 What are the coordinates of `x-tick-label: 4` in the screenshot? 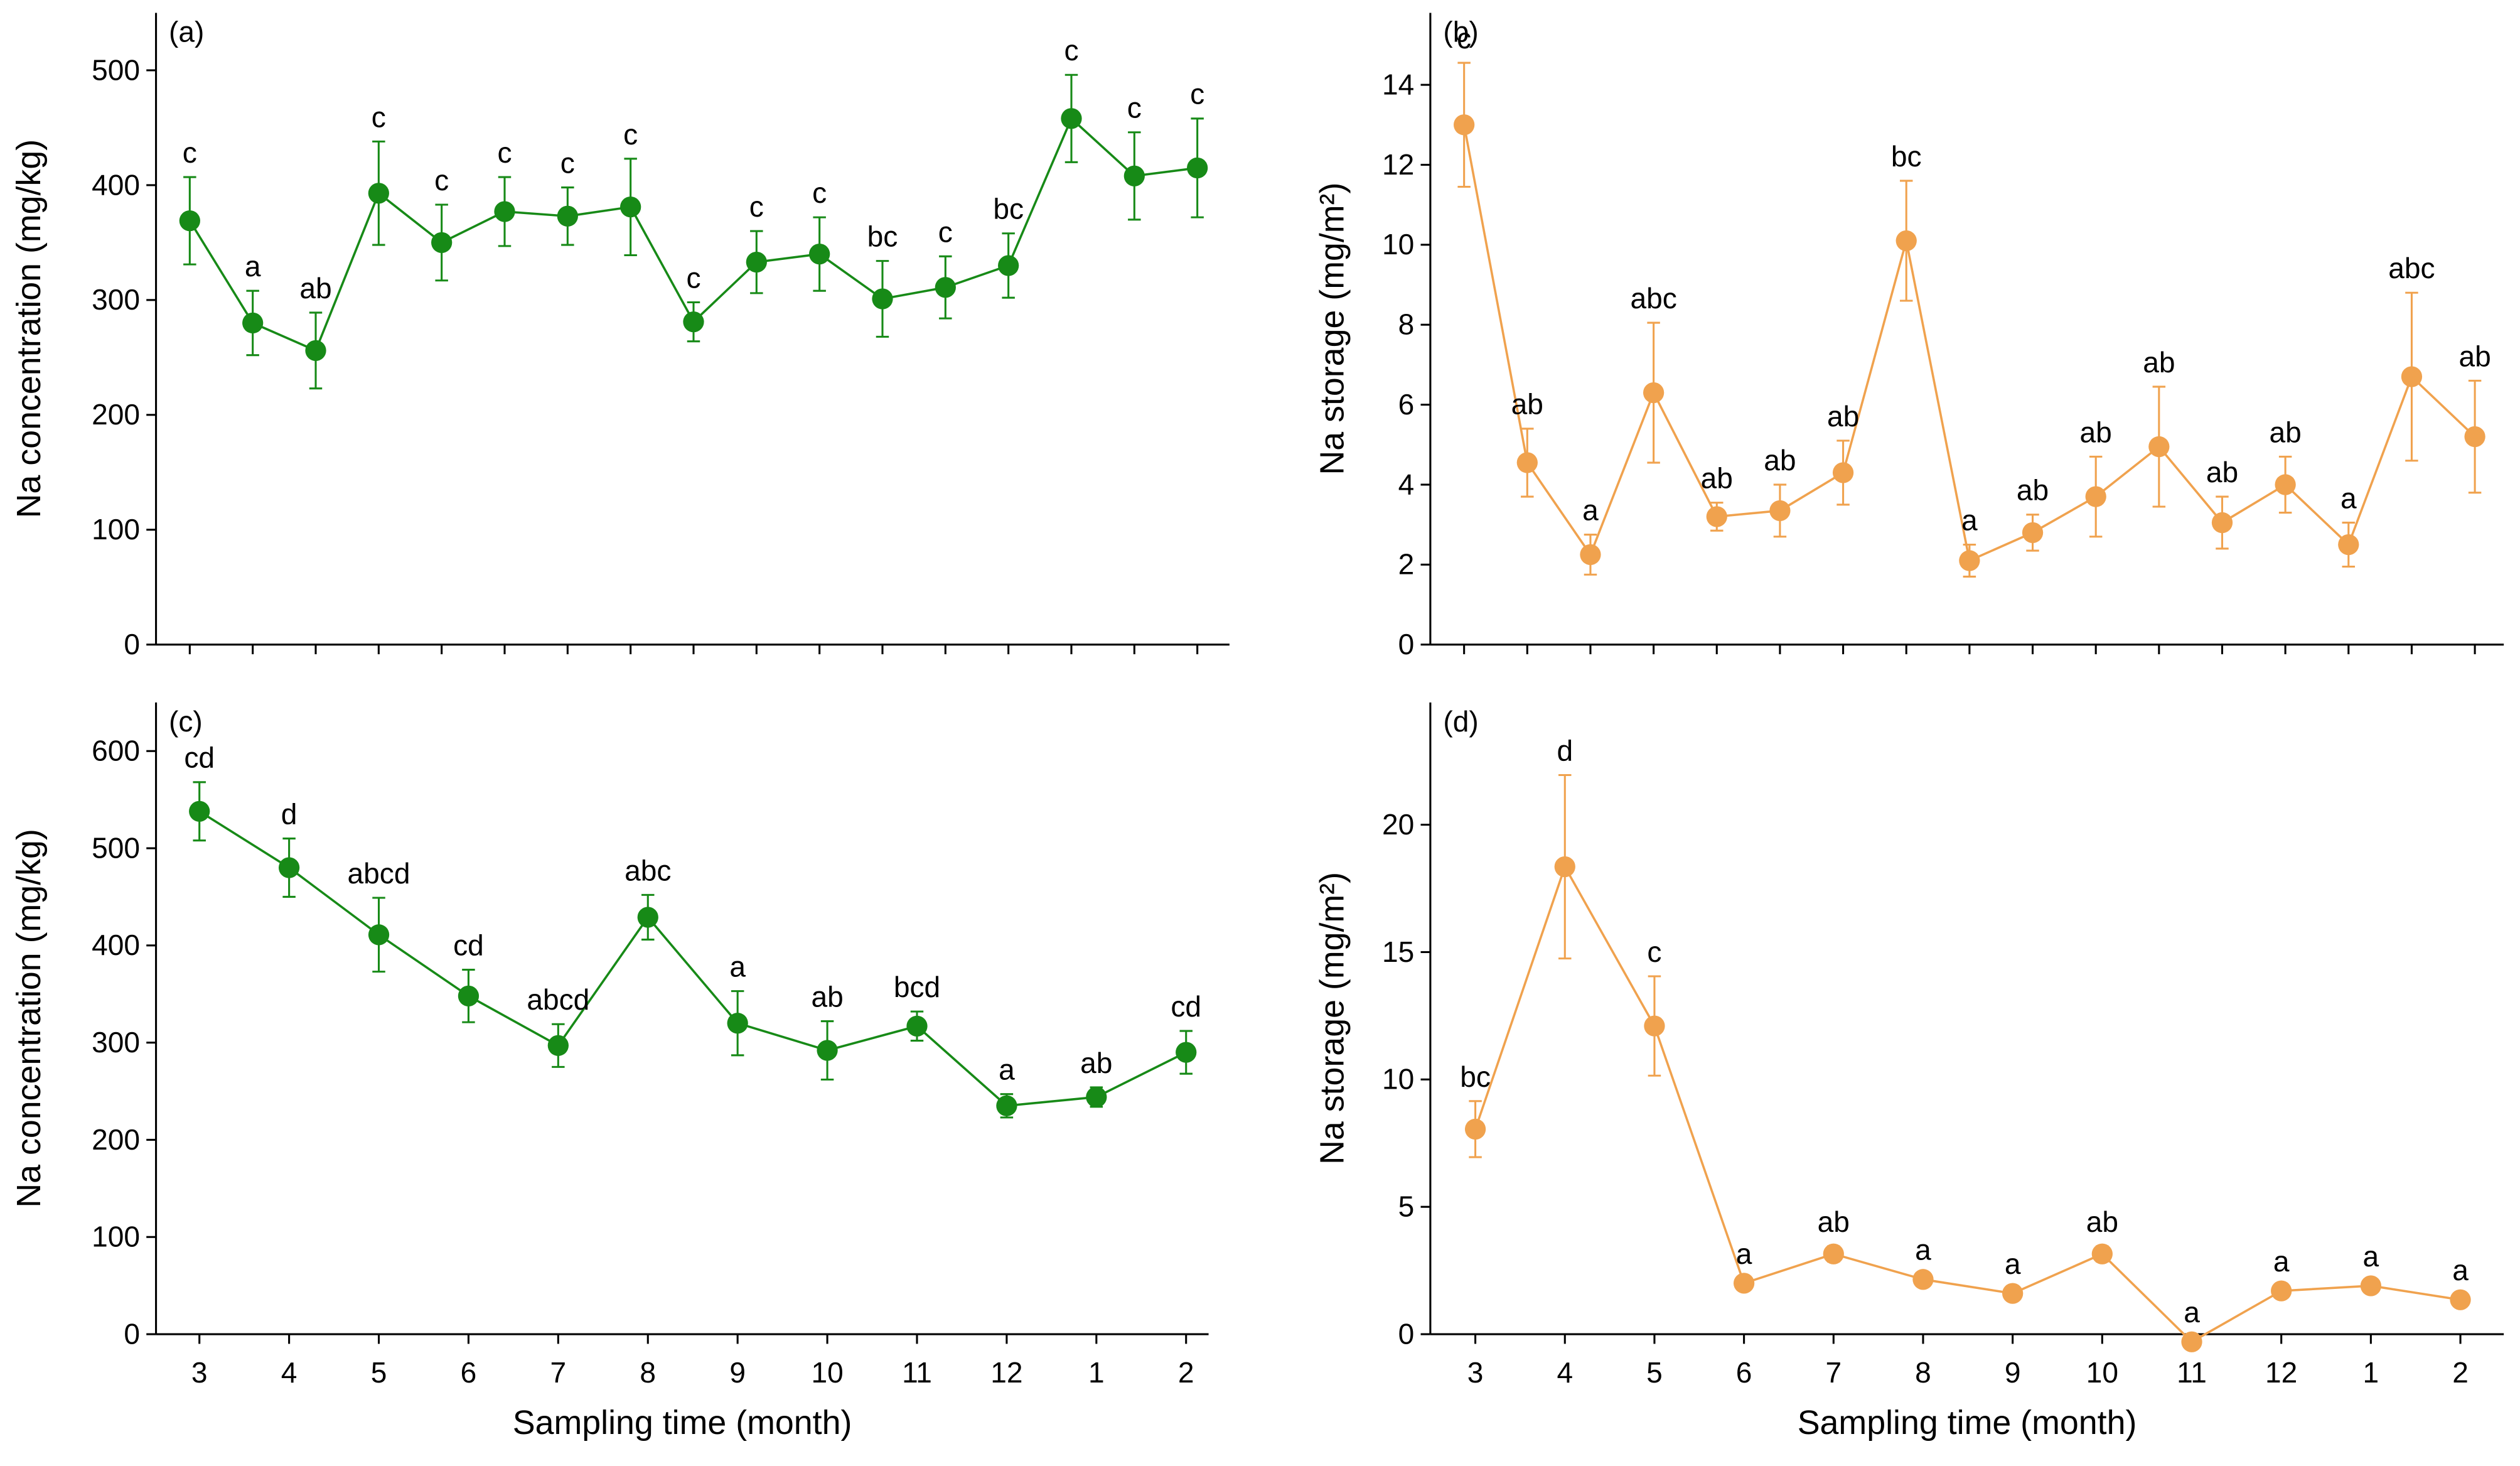 It's located at (289, 1372).